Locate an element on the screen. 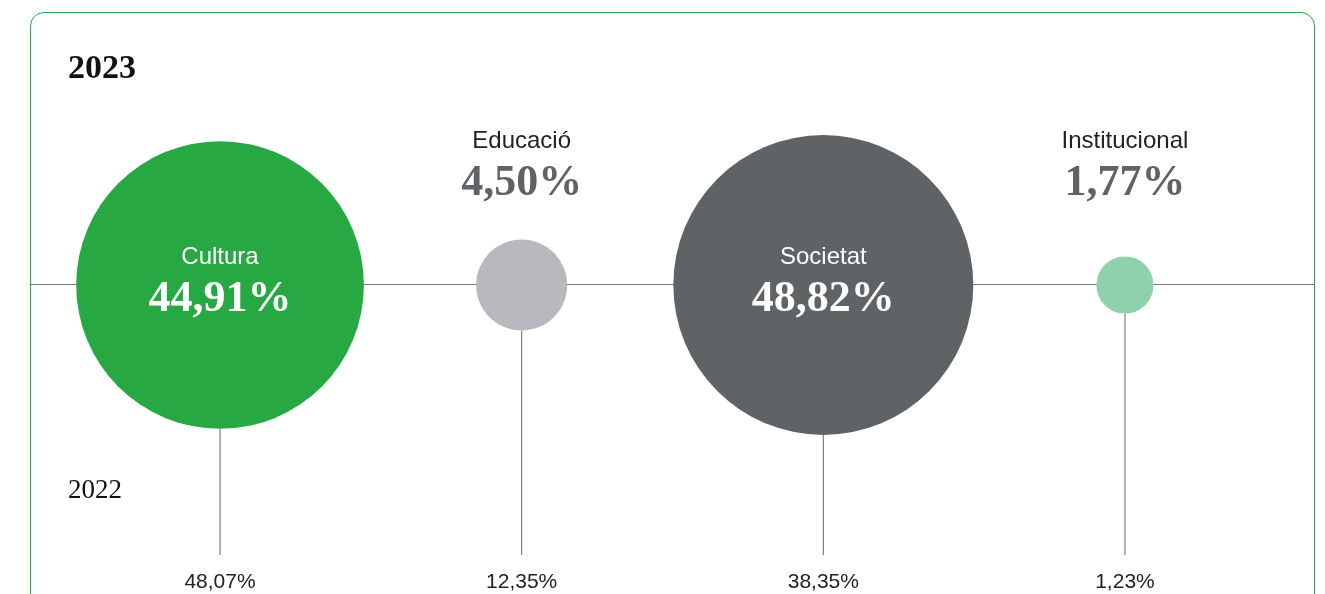  category-label: Cultura is located at coordinates (220, 256).